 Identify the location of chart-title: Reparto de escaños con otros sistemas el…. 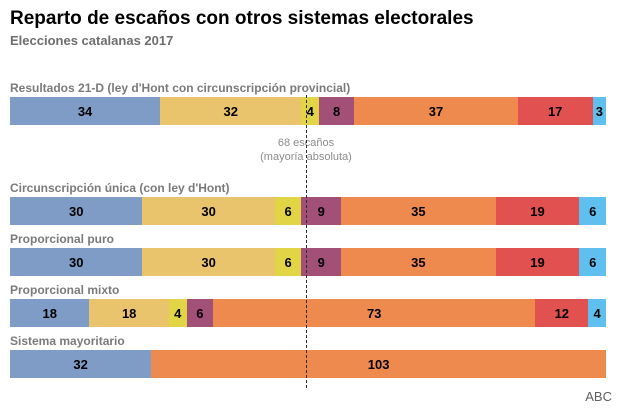
(242, 18).